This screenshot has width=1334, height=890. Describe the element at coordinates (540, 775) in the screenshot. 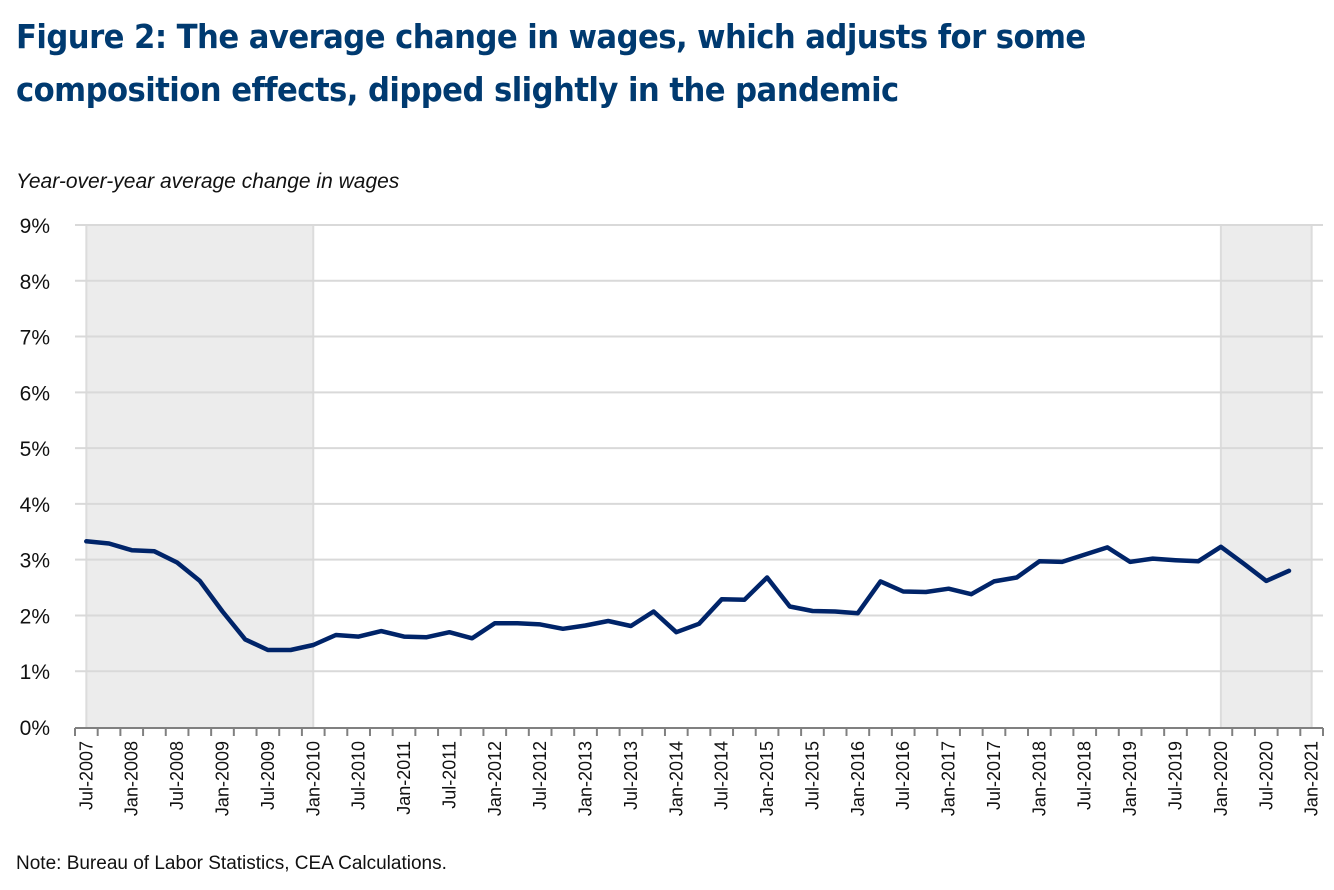

I see `x-tick-label: Jul-2012` at that location.